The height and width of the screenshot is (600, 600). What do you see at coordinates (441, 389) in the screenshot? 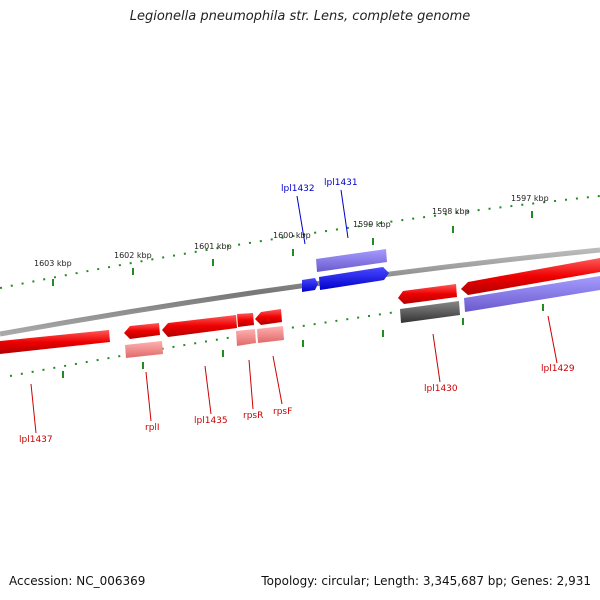
I see `gene-label-lpl1430: lpl1430` at bounding box center [441, 389].